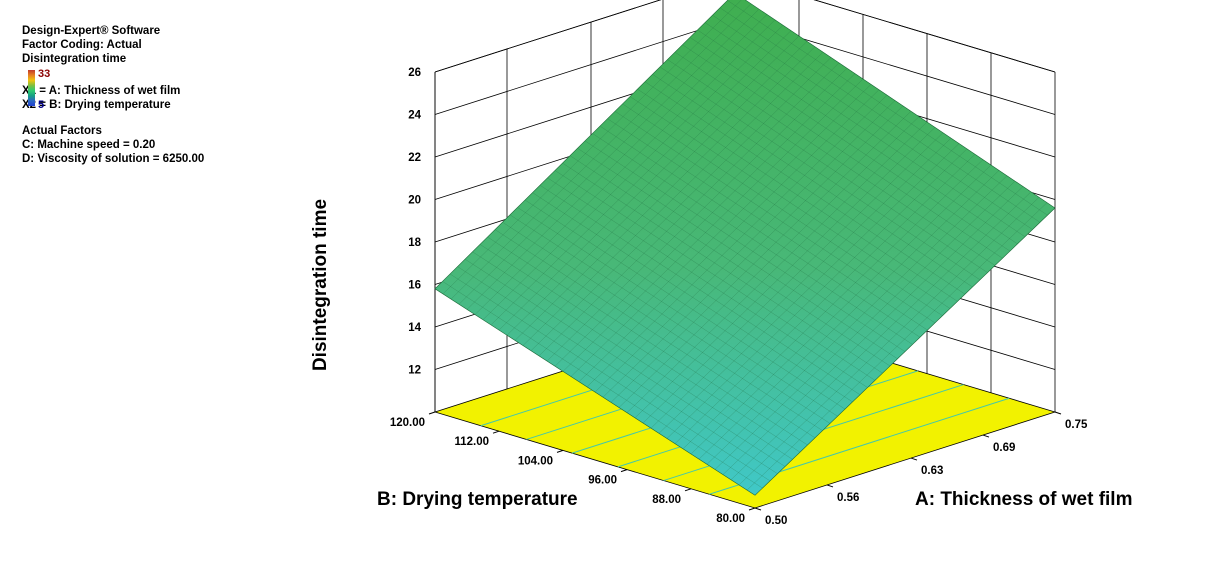  Describe the element at coordinates (101, 91) in the screenshot. I see `x1-definition: X1 = A: Thickness of wet film` at that location.